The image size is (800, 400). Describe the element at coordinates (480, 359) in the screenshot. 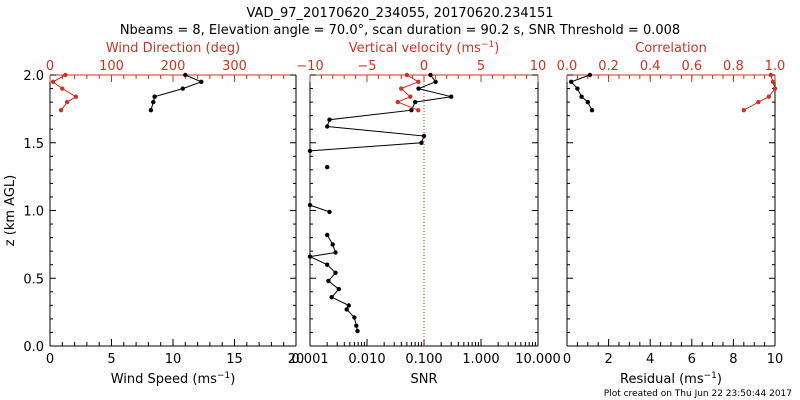

I see `x-bottom-tick-label: 1.000` at that location.